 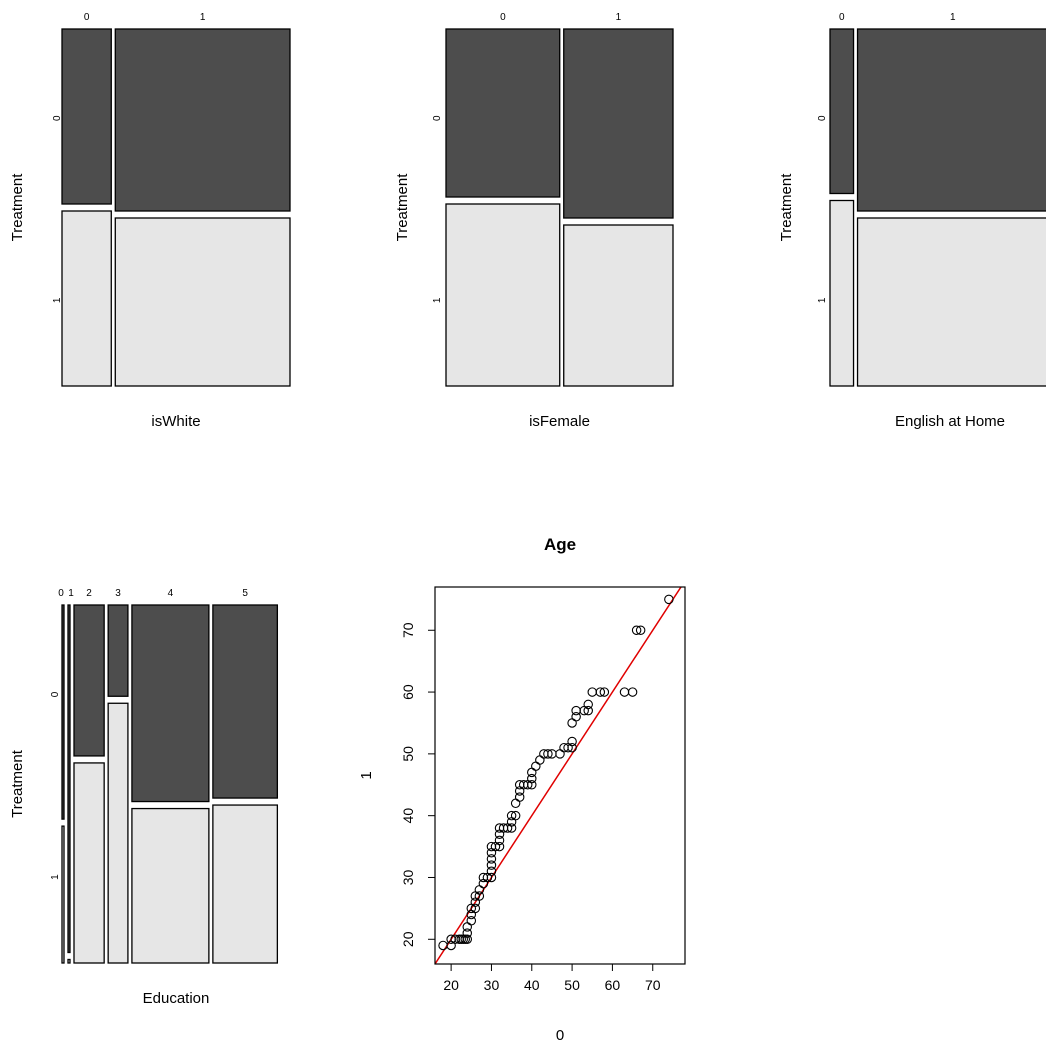 What do you see at coordinates (118, 593) in the screenshot?
I see `category-tick-label: 3` at bounding box center [118, 593].